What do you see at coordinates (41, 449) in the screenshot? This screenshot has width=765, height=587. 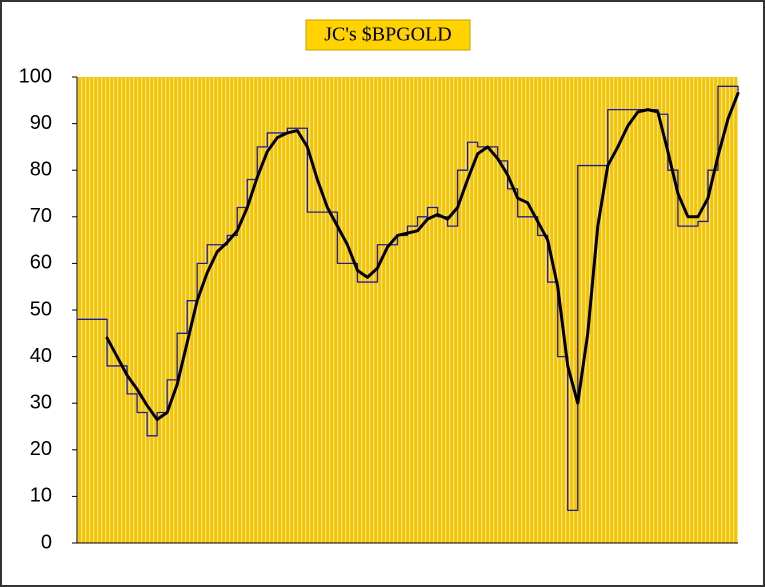 I see `y-tick-label: 20` at bounding box center [41, 449].